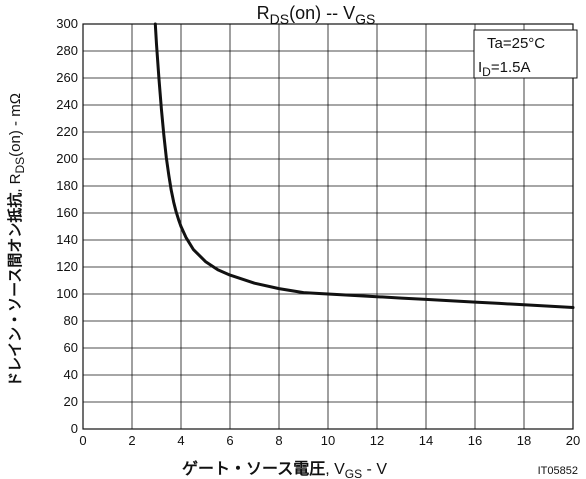 This screenshot has width=586, height=479. What do you see at coordinates (504, 69) in the screenshot?
I see `annotation-current: ID=1.5A` at bounding box center [504, 69].